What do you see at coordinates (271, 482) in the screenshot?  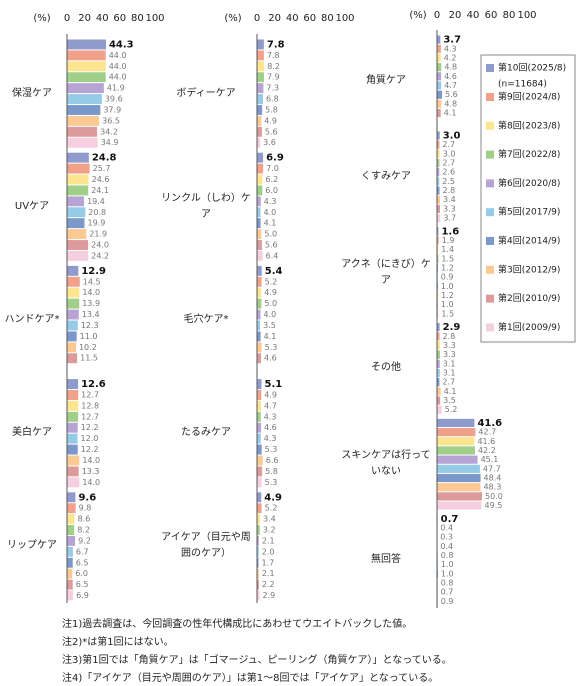 I see `data-label: 5.3` at bounding box center [271, 482].